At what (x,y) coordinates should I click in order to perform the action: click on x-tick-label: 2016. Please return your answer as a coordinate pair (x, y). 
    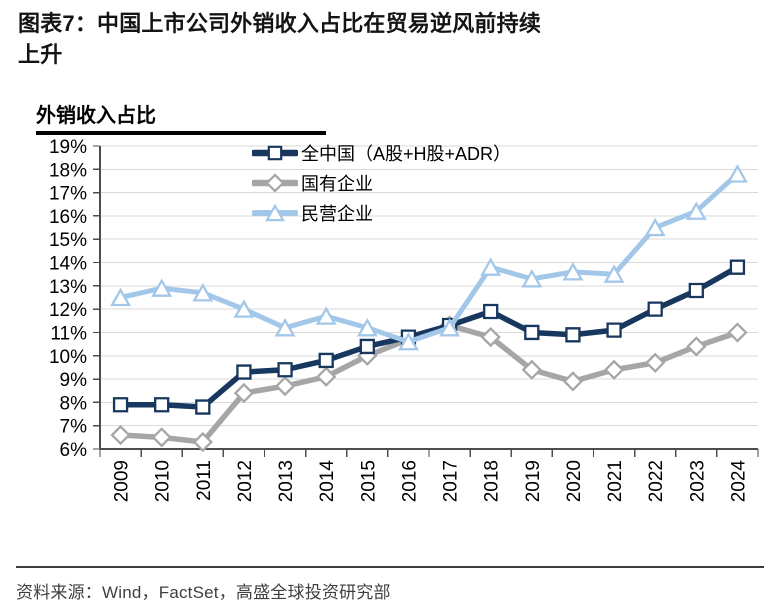
    Looking at the image, I should click on (409, 481).